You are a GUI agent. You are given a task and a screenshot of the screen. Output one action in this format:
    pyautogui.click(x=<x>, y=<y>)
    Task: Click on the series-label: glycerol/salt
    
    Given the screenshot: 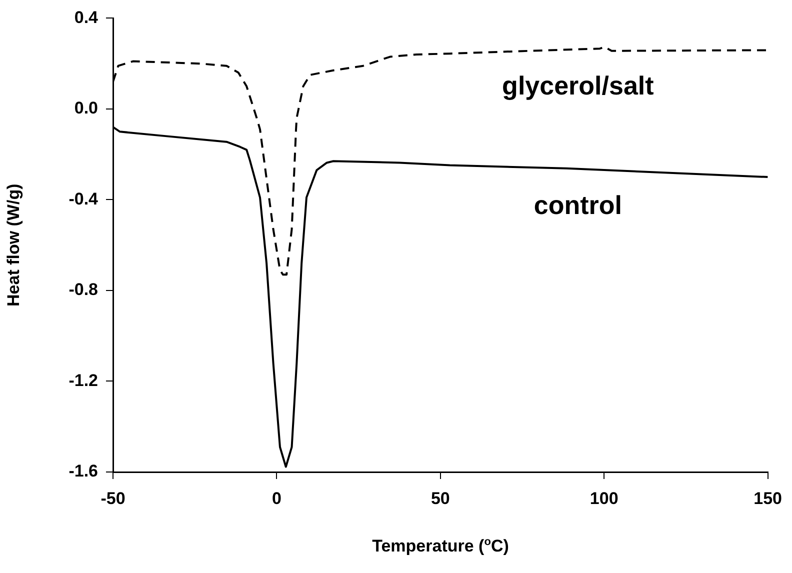 What is the action you would take?
    pyautogui.click(x=578, y=85)
    